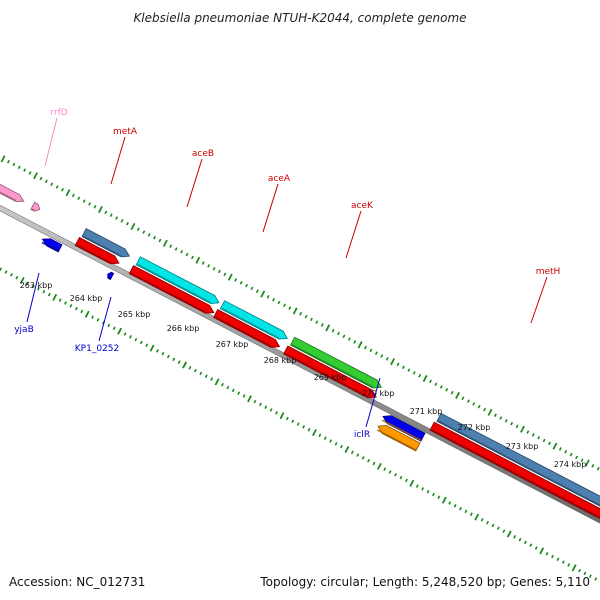 The image size is (600, 600). What do you see at coordinates (548, 272) in the screenshot?
I see `metH-label: metH` at bounding box center [548, 272].